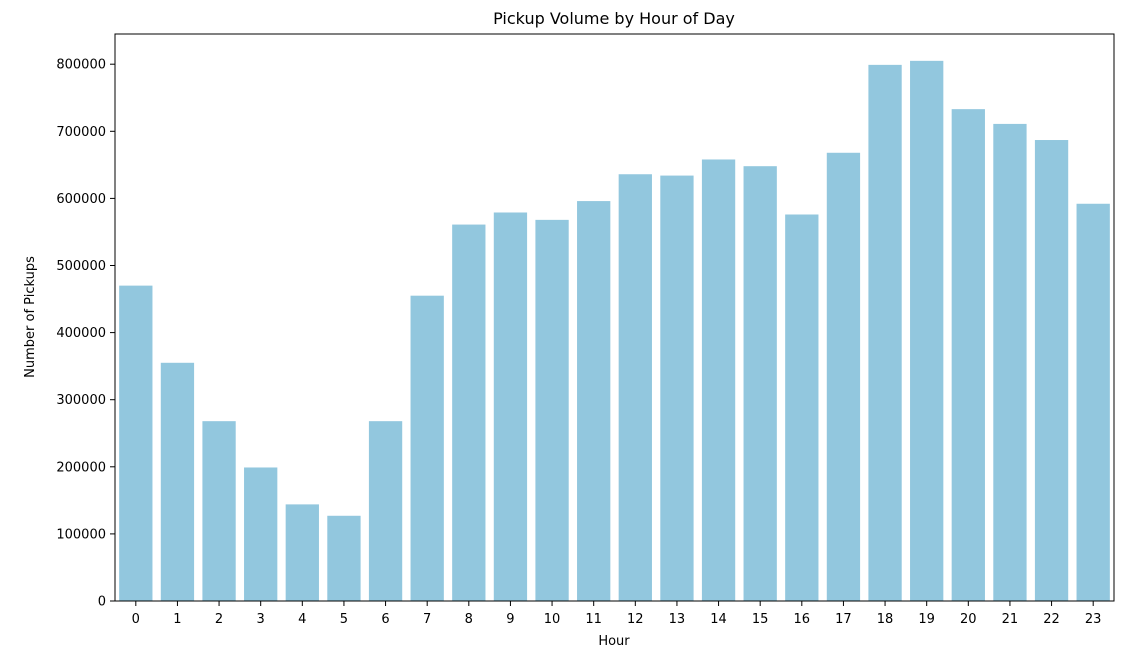 This screenshot has height=658, width=1140. I want to click on chart-title: Pickup Volume by Hour of Day, so click(614, 18).